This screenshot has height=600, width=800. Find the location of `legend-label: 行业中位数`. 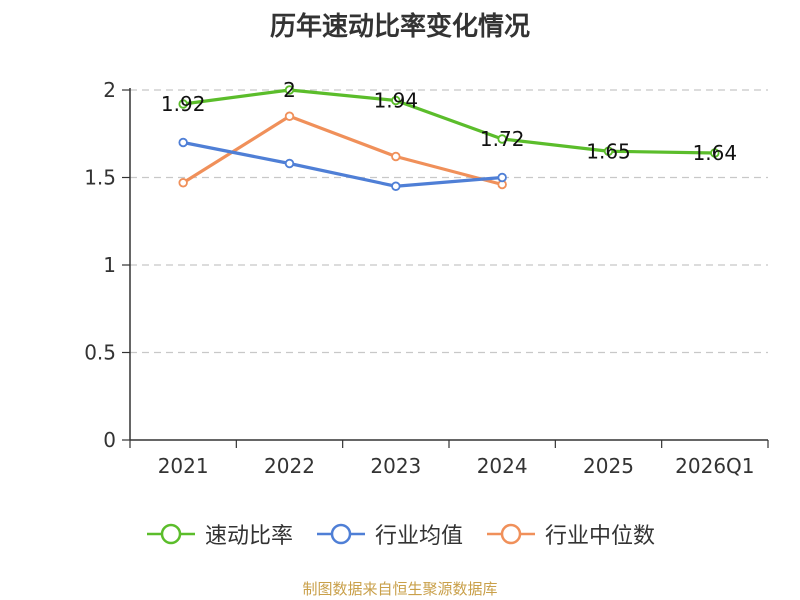

legend-label: 行业中位数 is located at coordinates (600, 536).